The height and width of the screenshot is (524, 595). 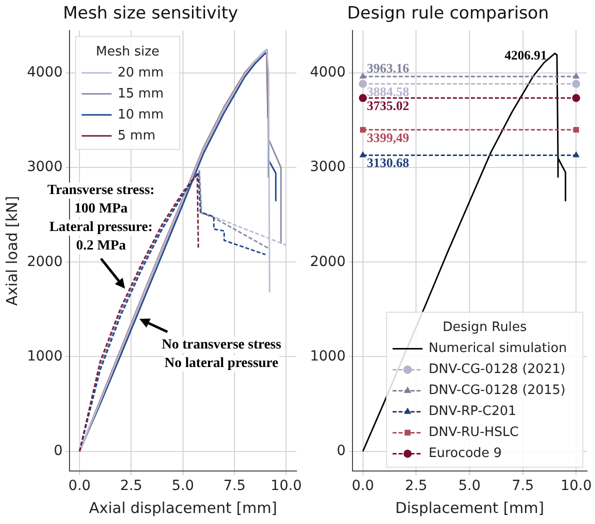 I want to click on legend-label: DNV-RU-HSLC, so click(x=473, y=432).